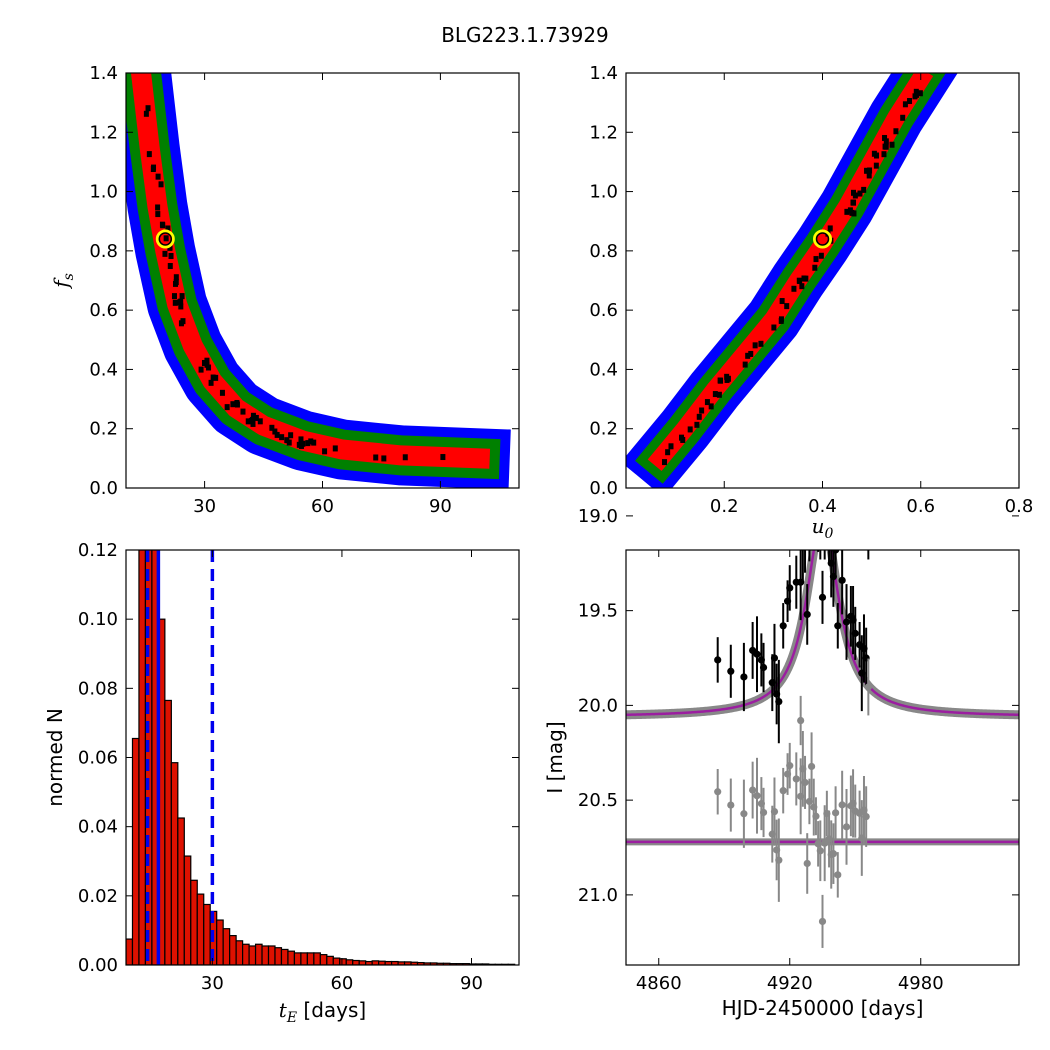 Image resolution: width=1050 pixels, height=1050 pixels. What do you see at coordinates (822, 757) in the screenshot?
I see `axes-frame` at bounding box center [822, 757].